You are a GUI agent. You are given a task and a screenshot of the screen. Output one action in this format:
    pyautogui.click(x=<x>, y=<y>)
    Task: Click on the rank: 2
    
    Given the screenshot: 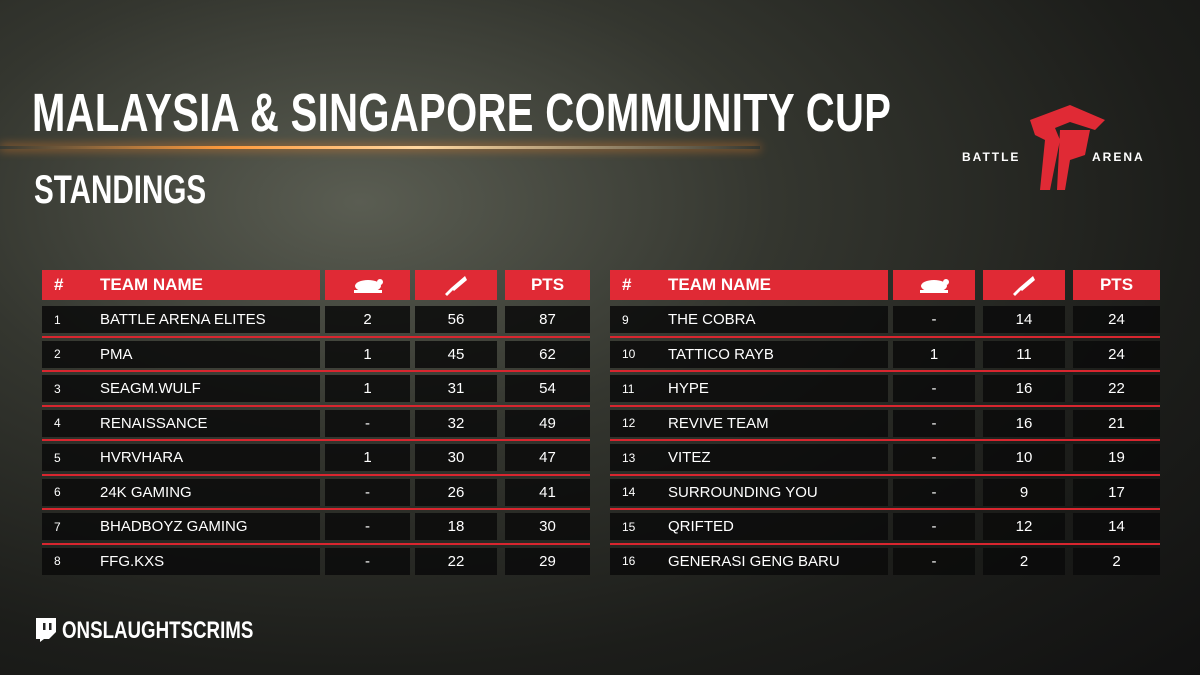 What is the action you would take?
    pyautogui.click(x=57, y=354)
    